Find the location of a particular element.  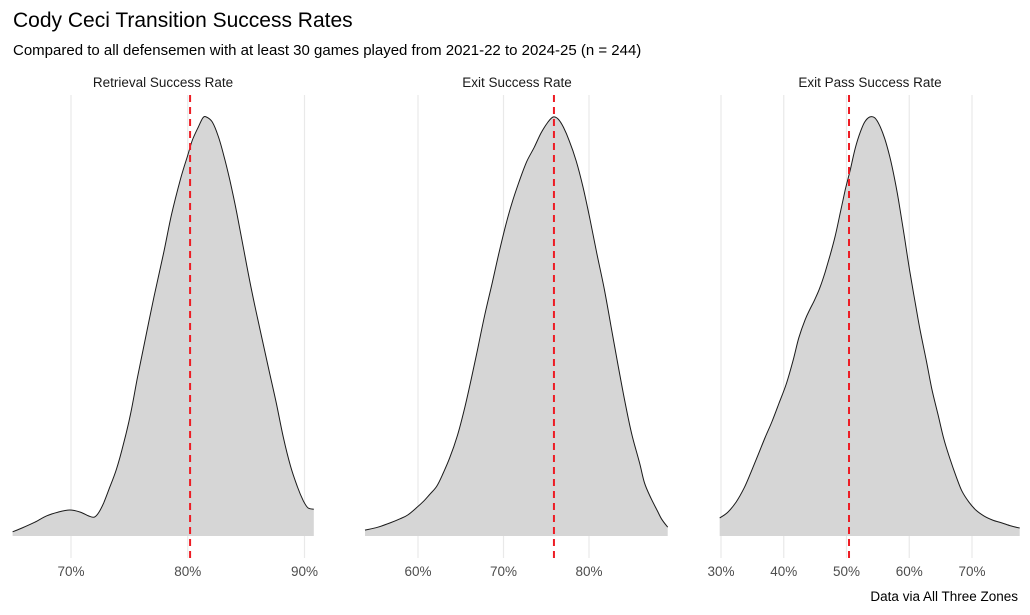

axis-tick-label: 50% is located at coordinates (846, 571).